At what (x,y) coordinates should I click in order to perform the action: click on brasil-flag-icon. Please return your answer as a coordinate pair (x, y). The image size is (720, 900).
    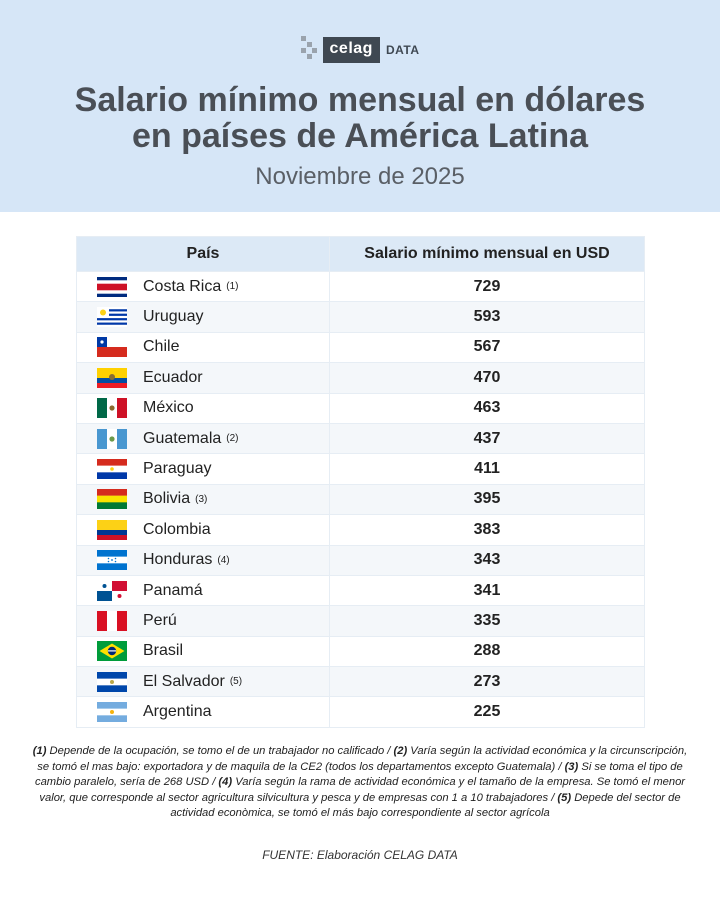
    Looking at the image, I should click on (112, 651).